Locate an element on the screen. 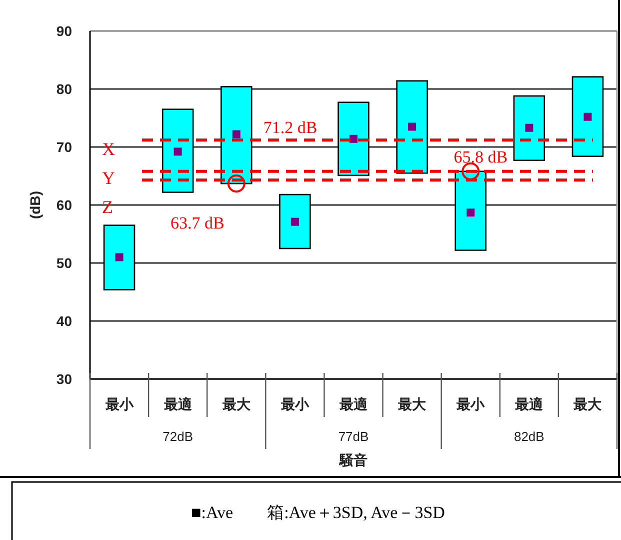  y-tick-label: 50 is located at coordinates (64, 263).